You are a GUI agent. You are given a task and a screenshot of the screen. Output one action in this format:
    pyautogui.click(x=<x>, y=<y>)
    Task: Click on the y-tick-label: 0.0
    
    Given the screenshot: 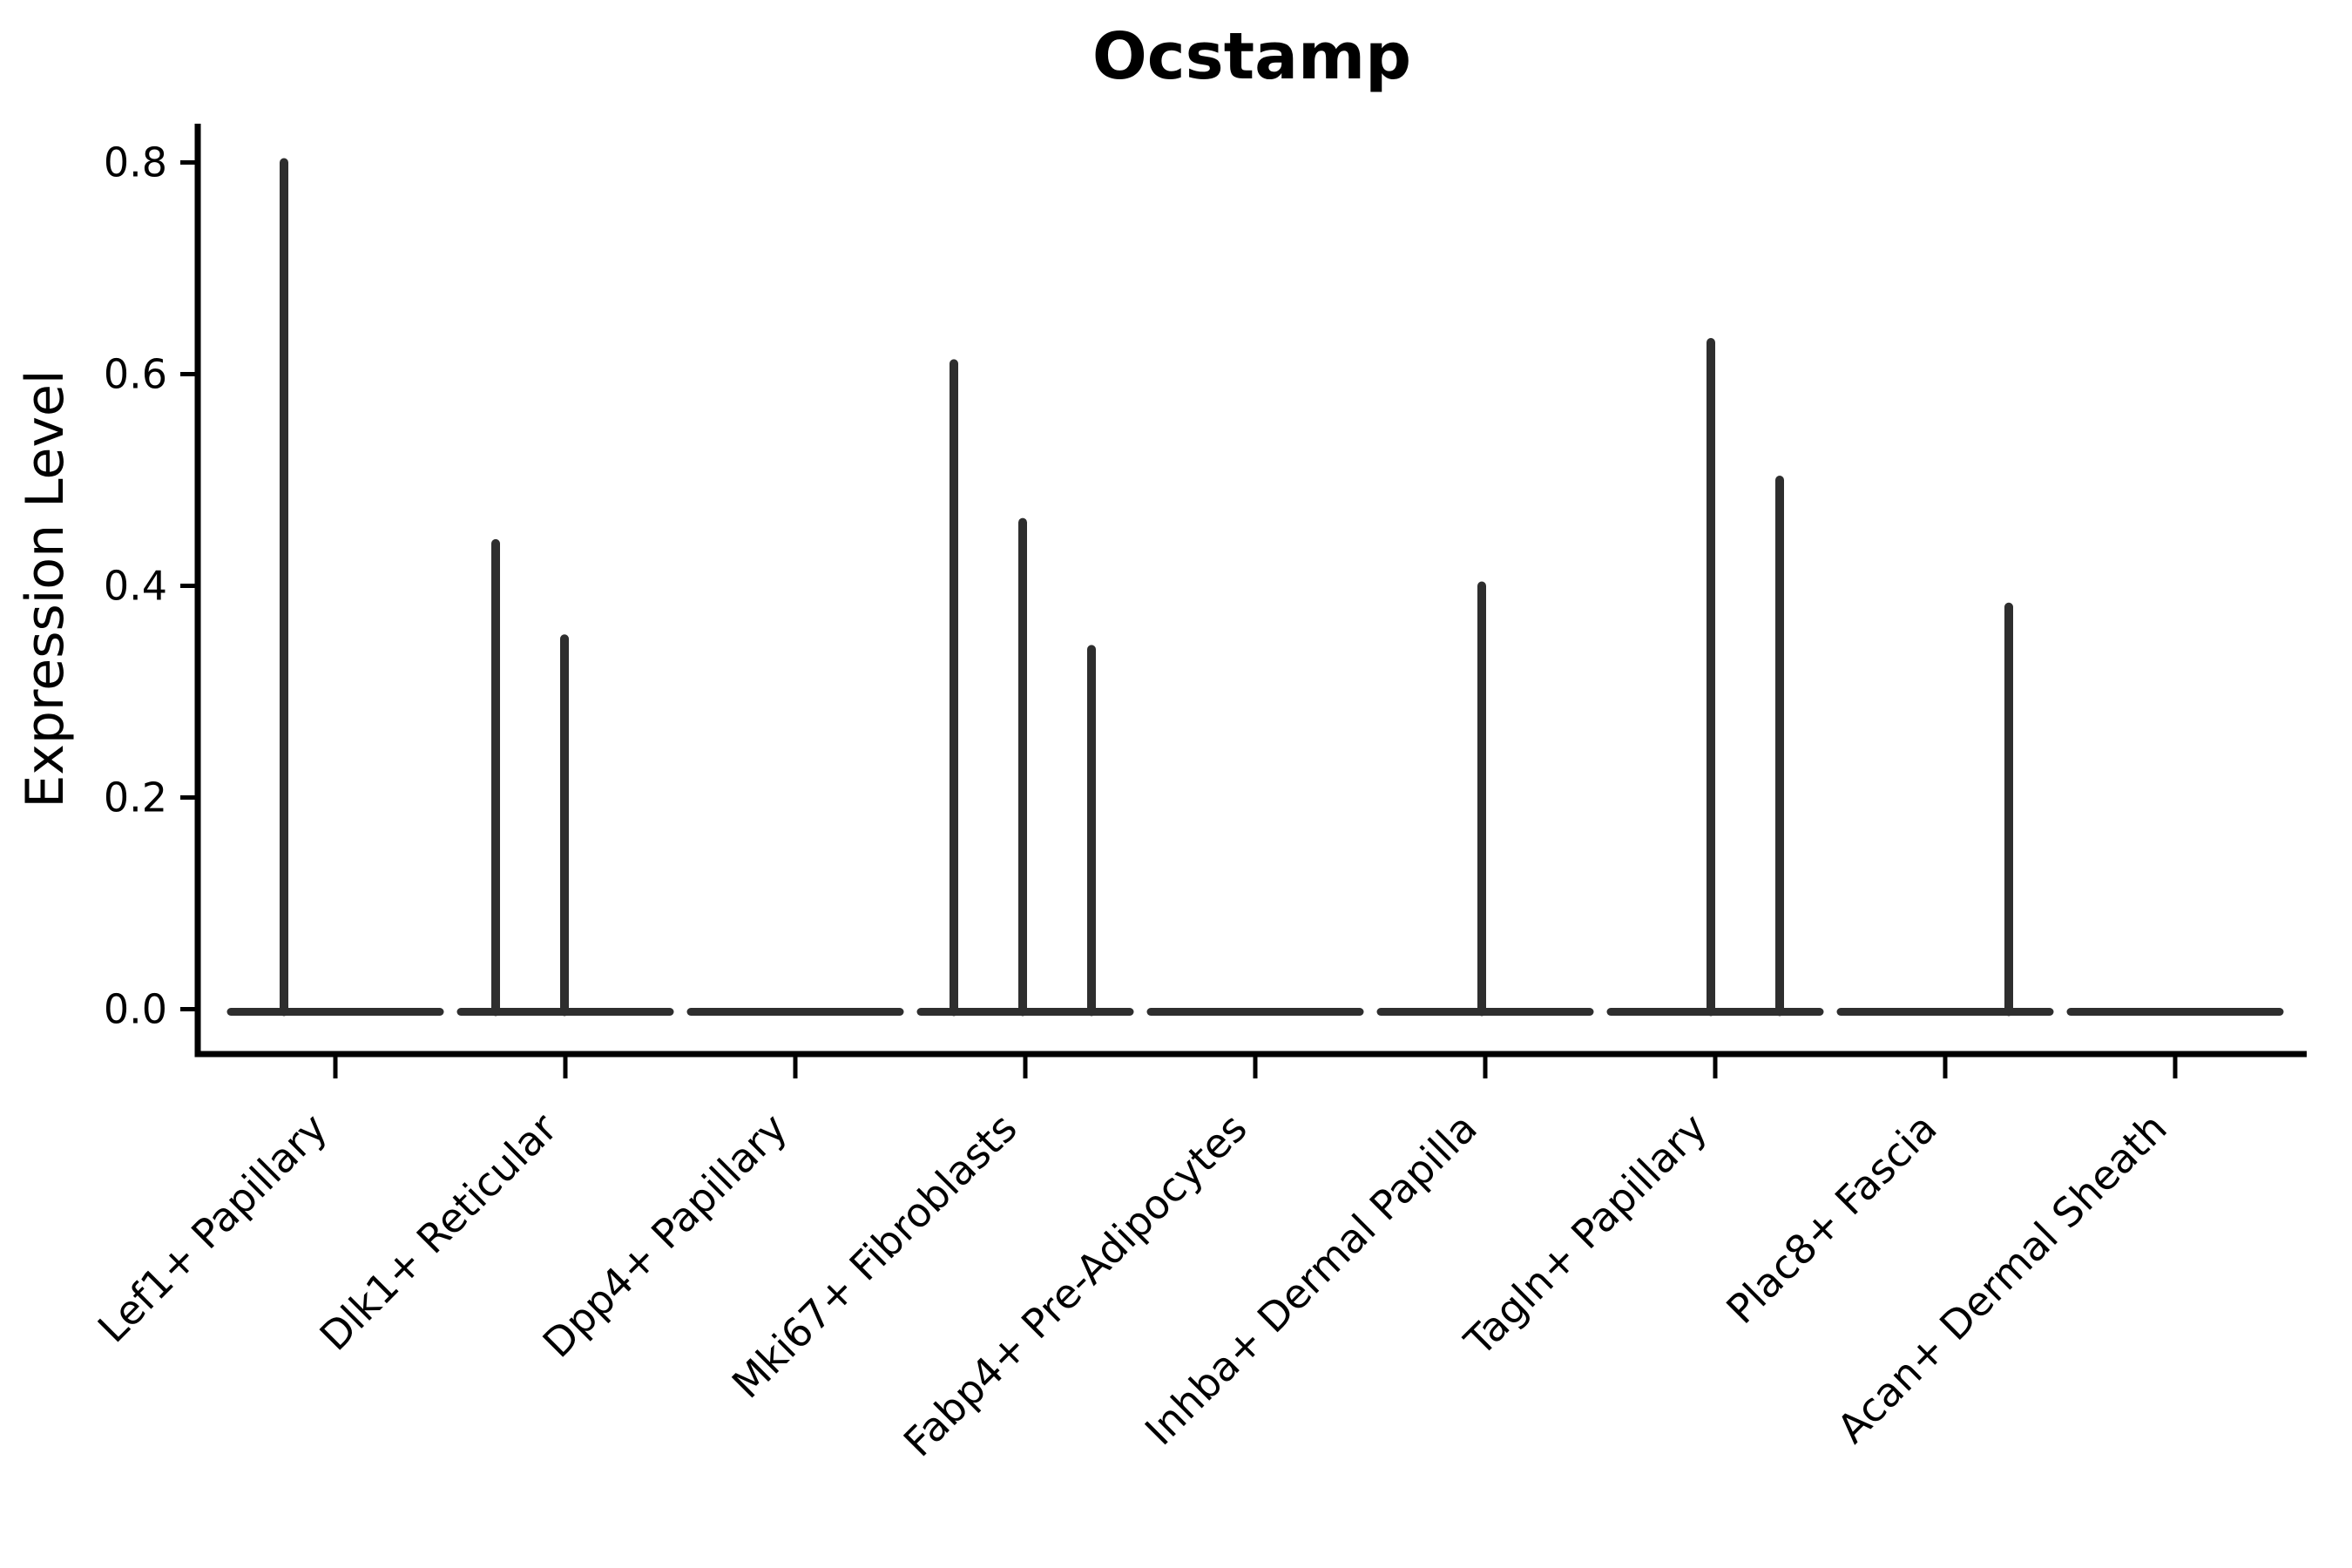 What is the action you would take?
    pyautogui.click(x=135, y=1009)
    